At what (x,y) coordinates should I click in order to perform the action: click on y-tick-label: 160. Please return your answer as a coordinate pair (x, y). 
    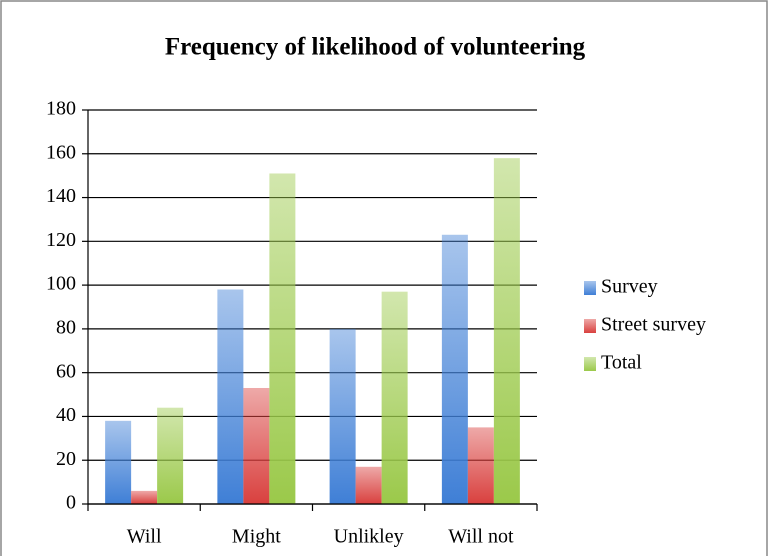
    Looking at the image, I should click on (61, 152).